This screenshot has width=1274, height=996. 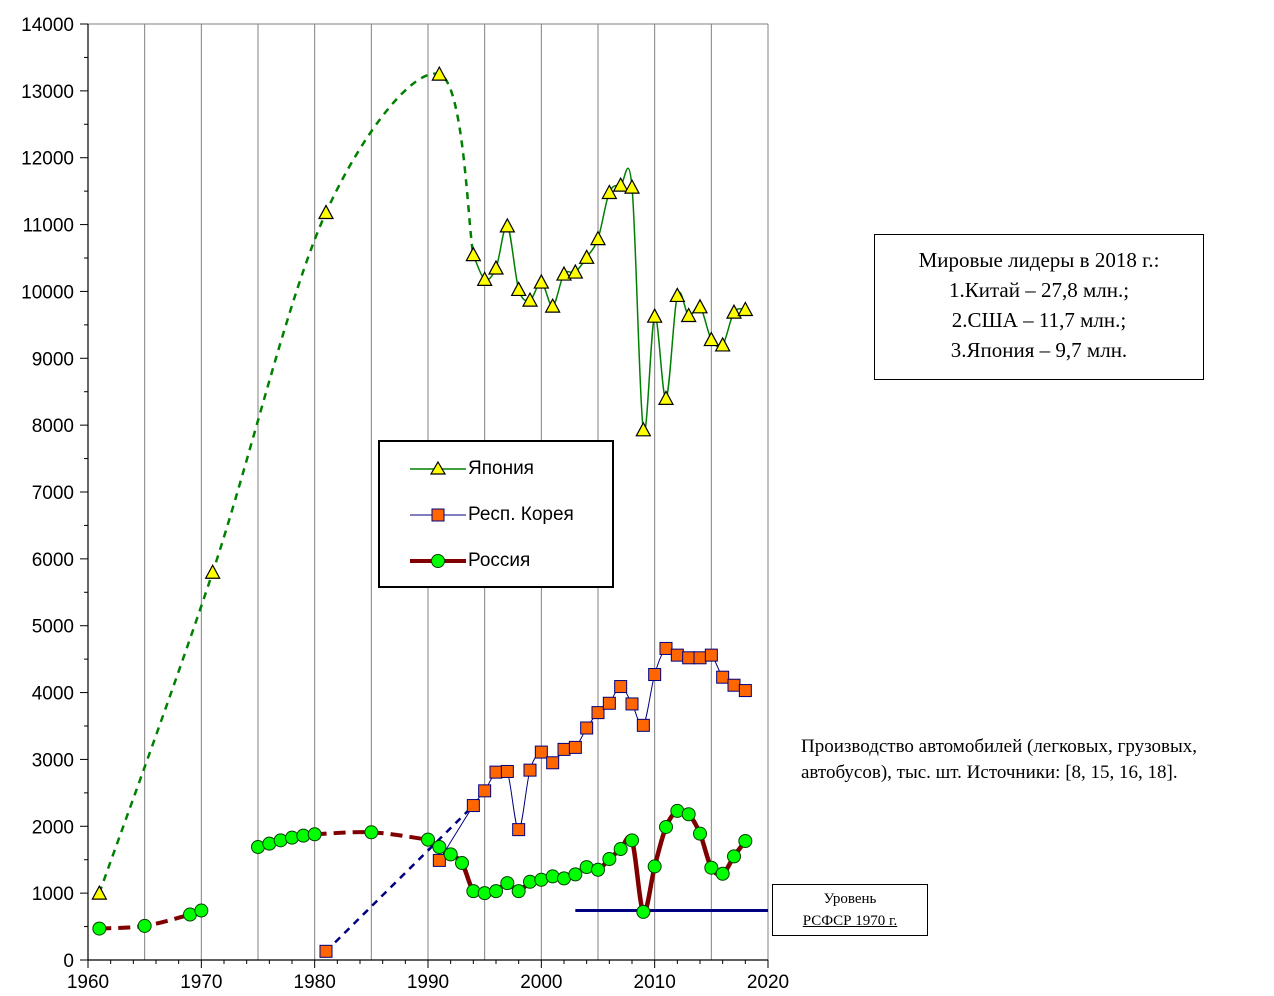 What do you see at coordinates (643, 911) in the screenshot?
I see `russia-point-2009` at bounding box center [643, 911].